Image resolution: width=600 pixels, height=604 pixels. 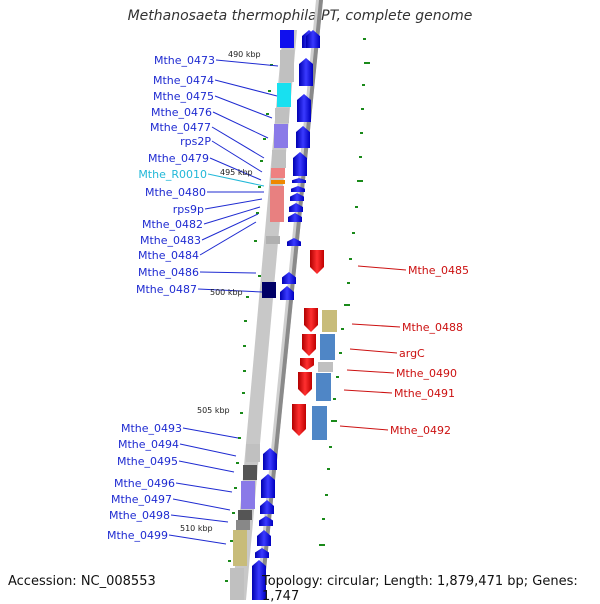 I want to click on gene-label-mthe_0475: Mthe_0475, so click(x=183, y=96).